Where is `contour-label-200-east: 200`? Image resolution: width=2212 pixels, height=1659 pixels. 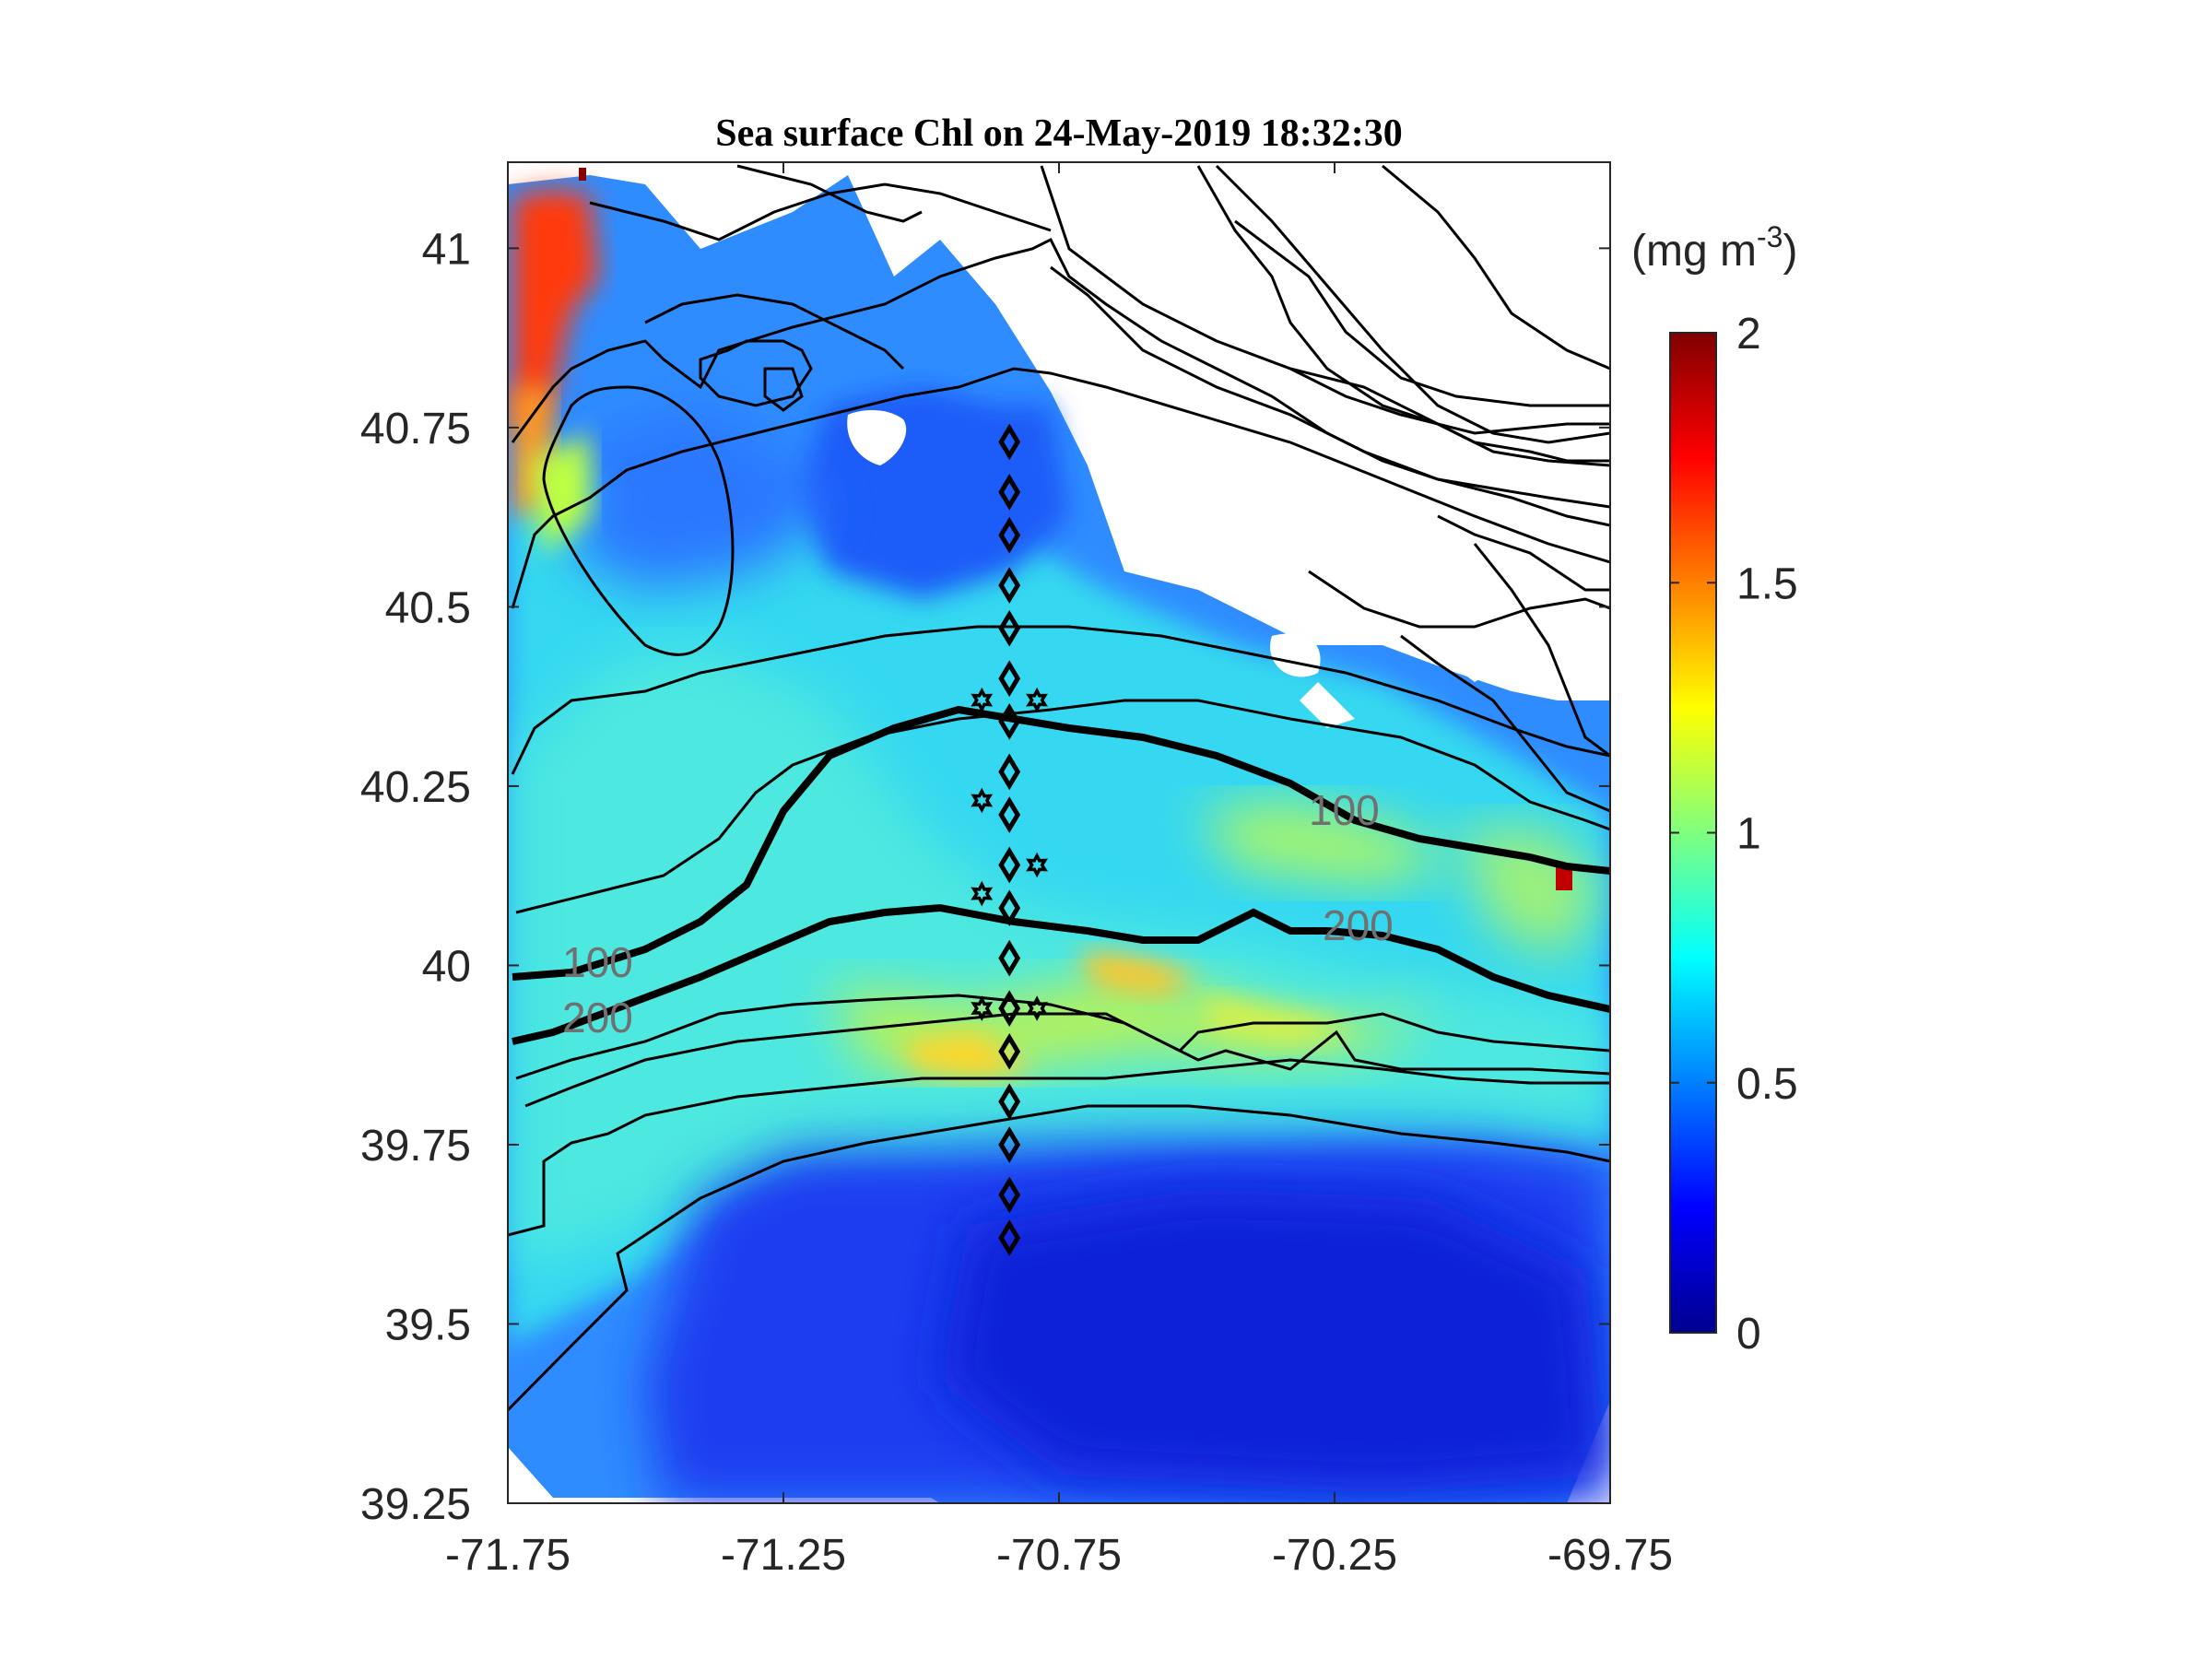 contour-label-200-east: 200 is located at coordinates (1358, 925).